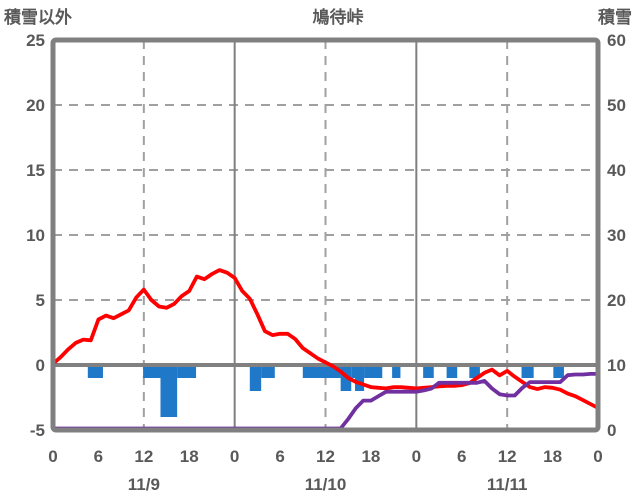 The height and width of the screenshot is (501, 636). What do you see at coordinates (615, 17) in the screenshot?
I see `right-axis-title: 積雪` at bounding box center [615, 17].